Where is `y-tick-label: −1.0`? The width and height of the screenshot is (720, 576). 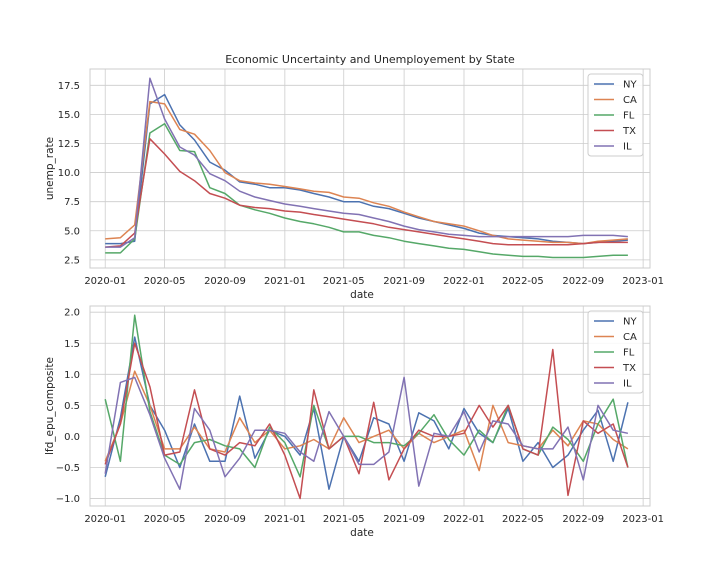 y-tick-label: −1.0 is located at coordinates (68, 499).